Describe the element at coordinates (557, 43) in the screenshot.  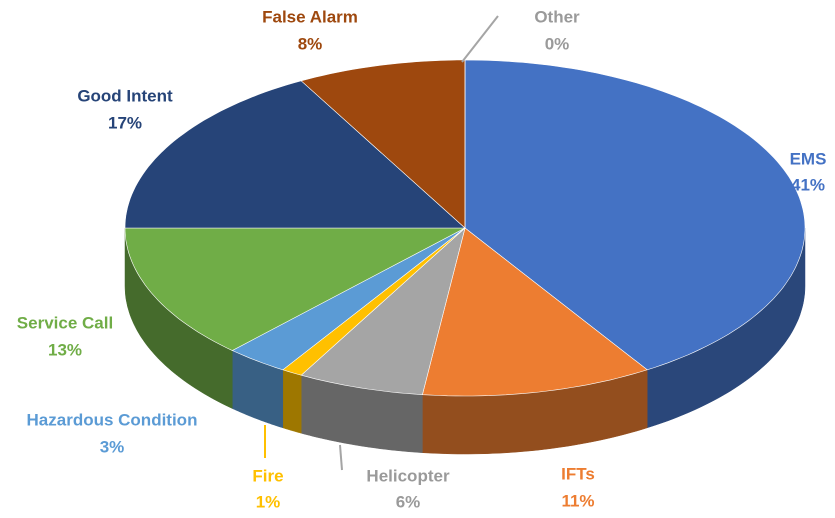
I see `value-label: 0%` at that location.